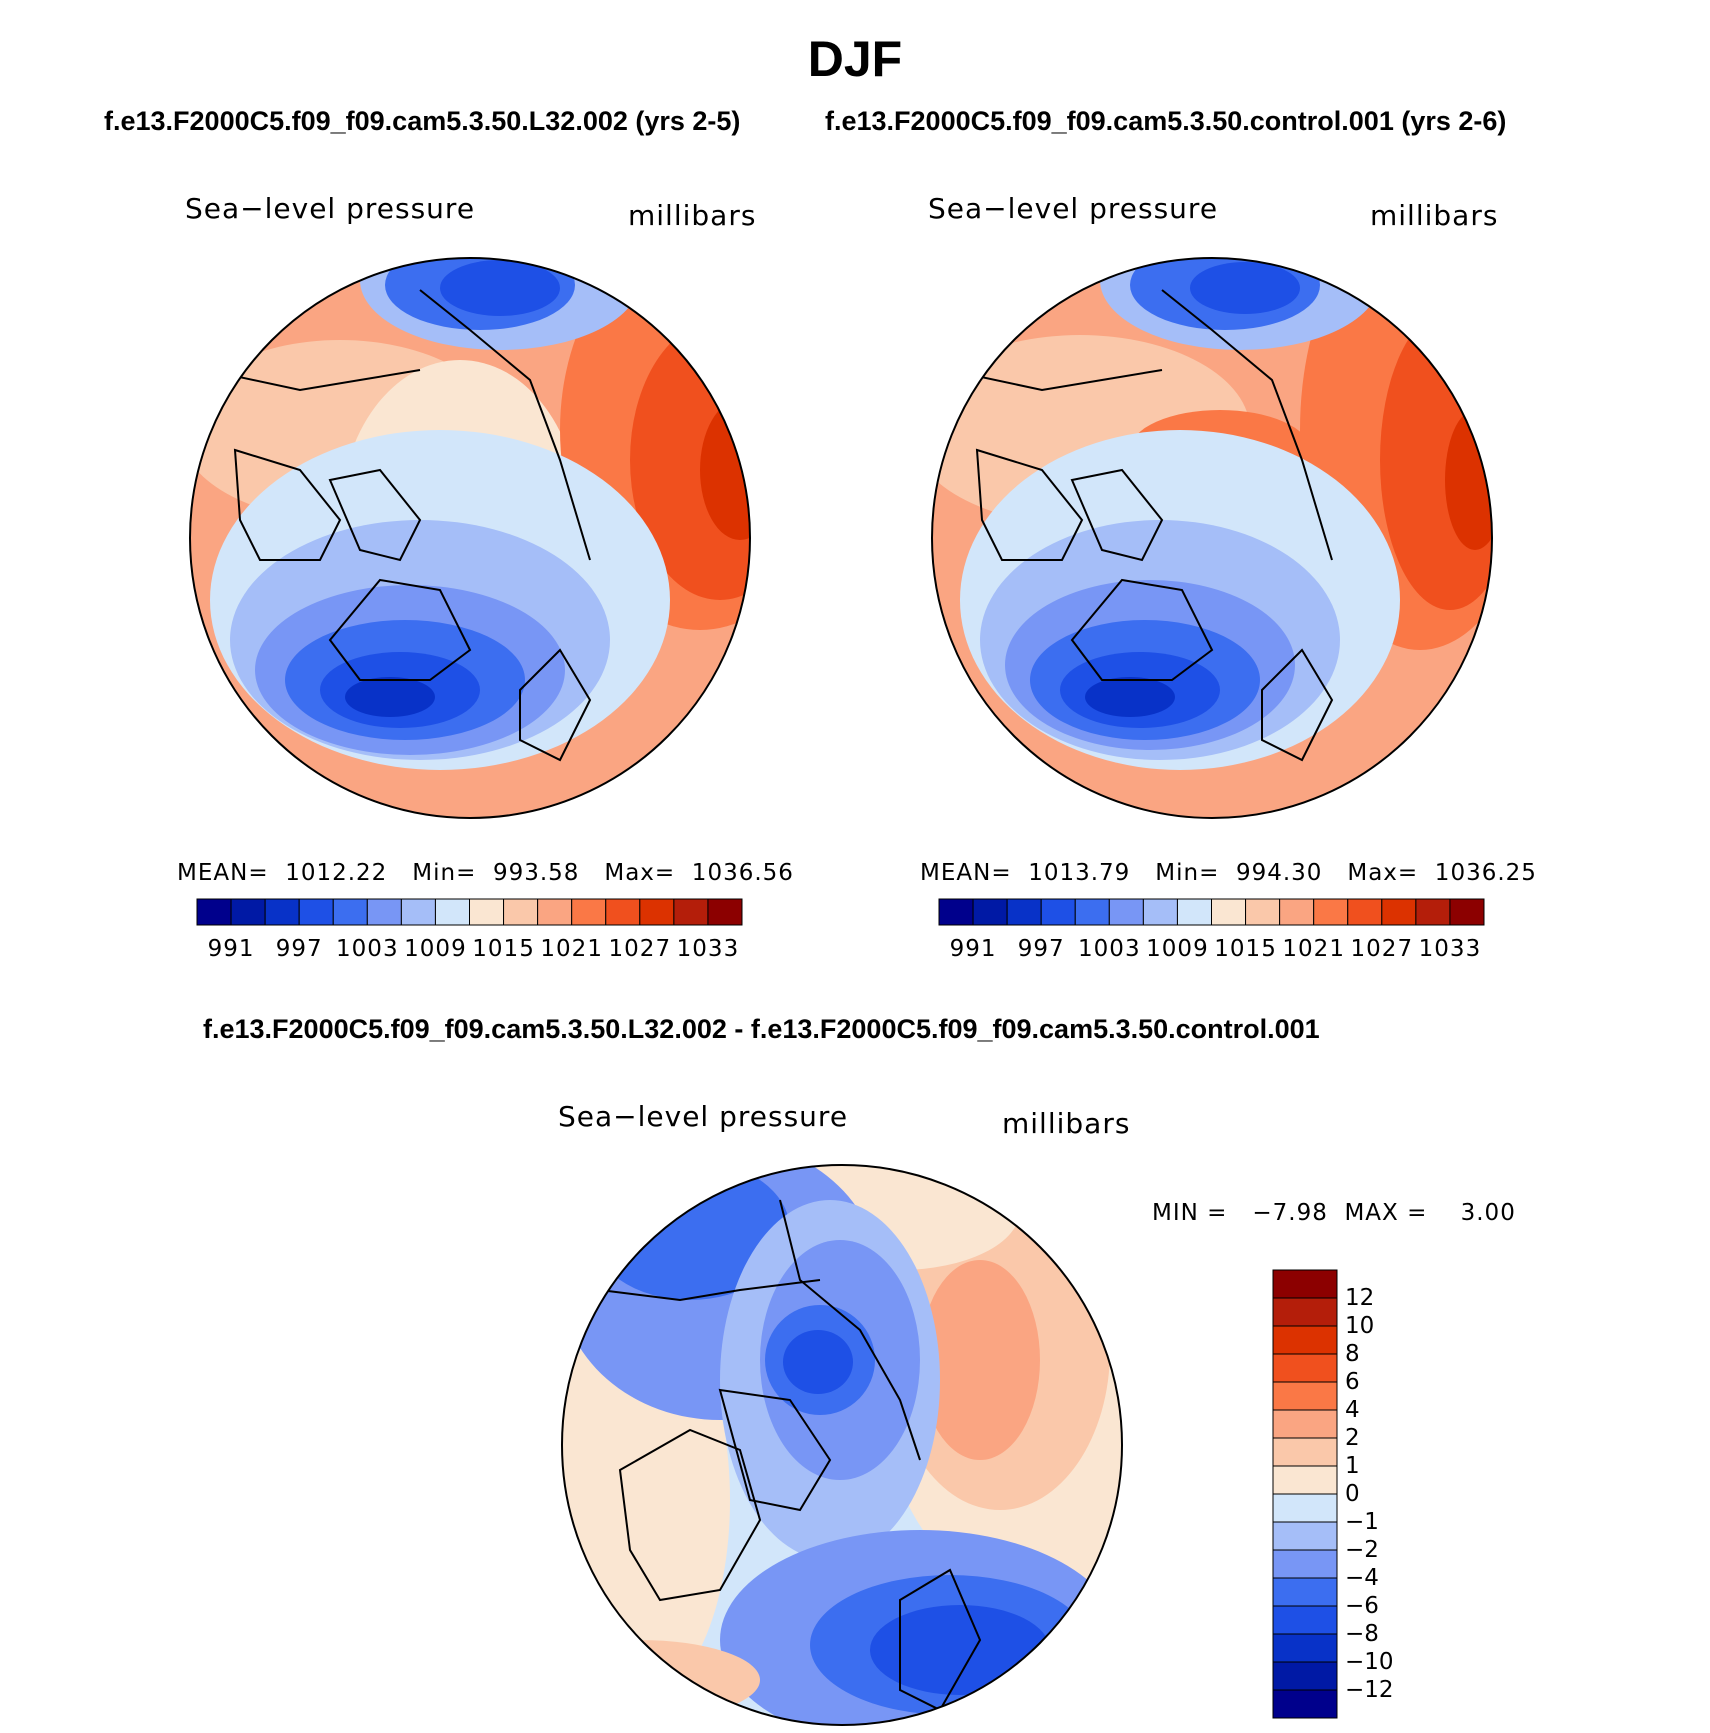 The height and width of the screenshot is (1733, 1710). Describe the element at coordinates (1066, 1123) in the screenshot. I see `panel-3-units-label: millibars` at that location.